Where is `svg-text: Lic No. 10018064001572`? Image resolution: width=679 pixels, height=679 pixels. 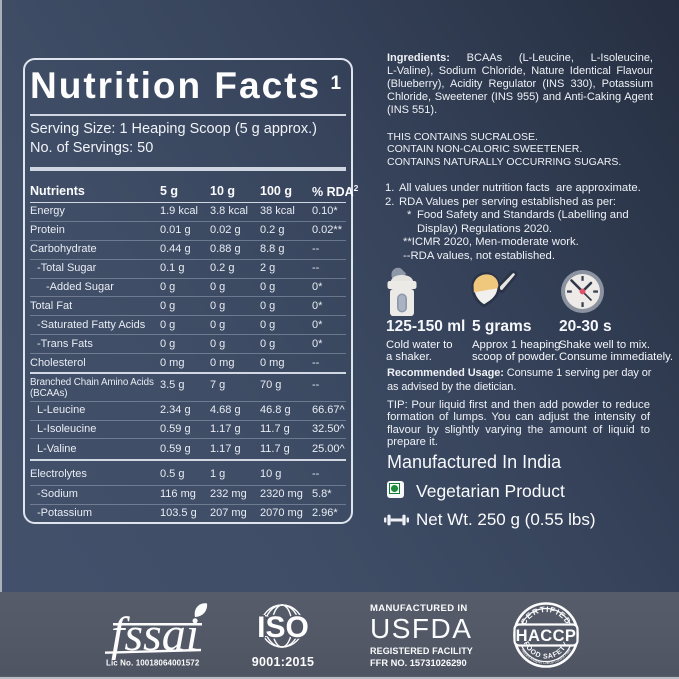 svg-text: Lic No. 10018064001572 is located at coordinates (153, 663).